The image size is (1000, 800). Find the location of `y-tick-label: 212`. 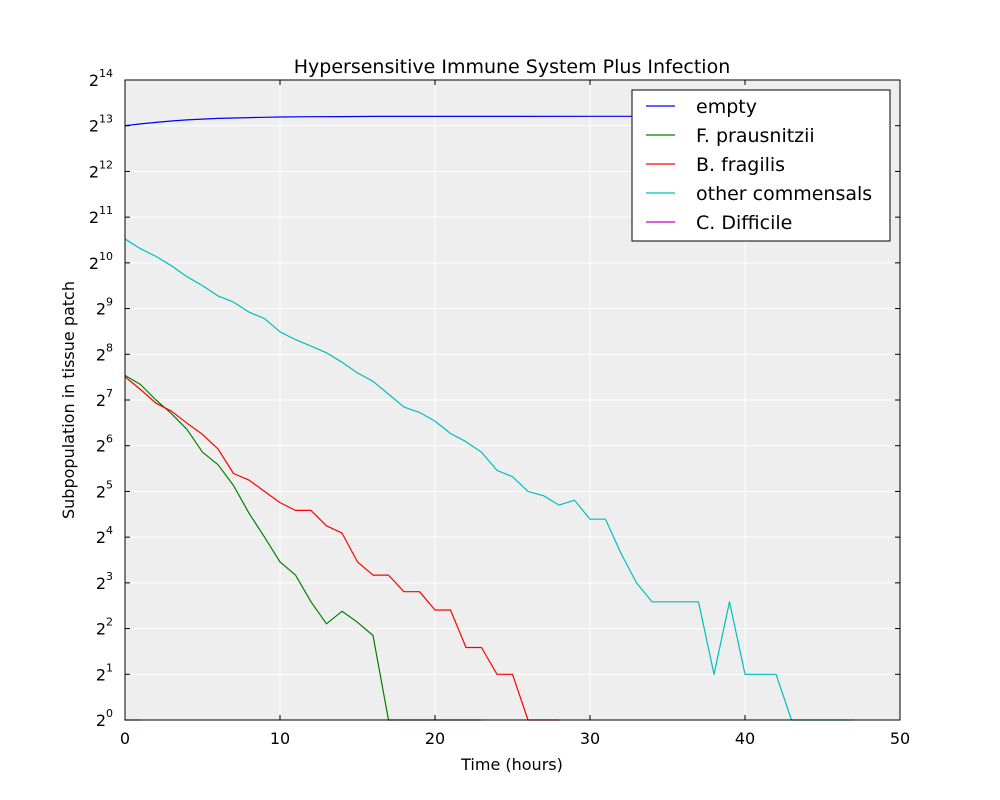

y-tick-label: 212 is located at coordinates (101, 169).